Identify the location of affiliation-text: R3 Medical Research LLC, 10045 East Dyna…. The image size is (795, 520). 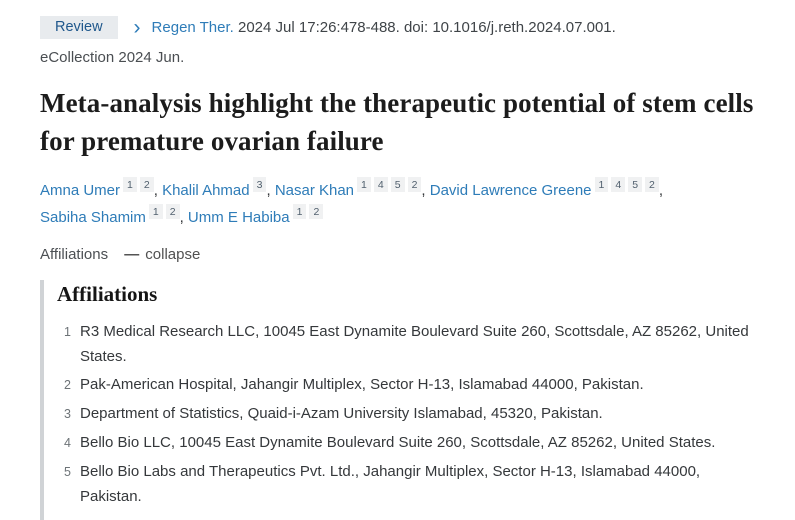
(414, 343).